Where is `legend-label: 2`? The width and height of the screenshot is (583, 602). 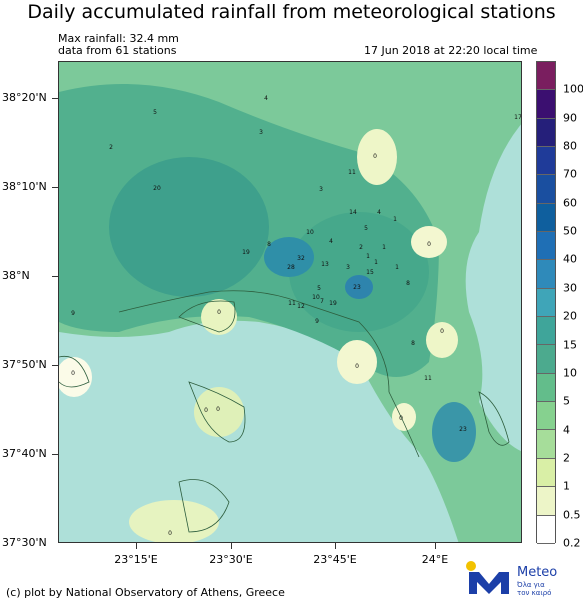
legend-label: 2 is located at coordinates (566, 458).